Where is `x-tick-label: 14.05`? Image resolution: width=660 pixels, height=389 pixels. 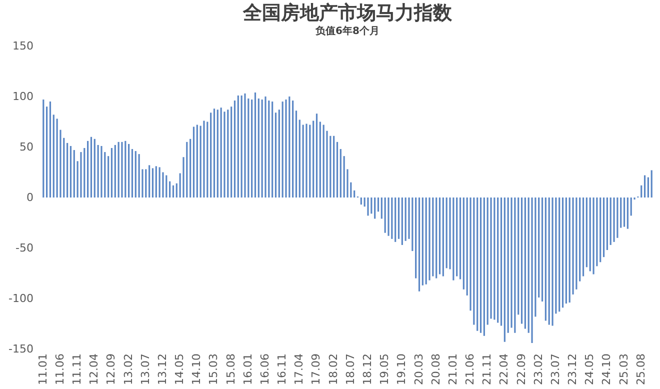
x-tick-label: 14.05 is located at coordinates (179, 369).